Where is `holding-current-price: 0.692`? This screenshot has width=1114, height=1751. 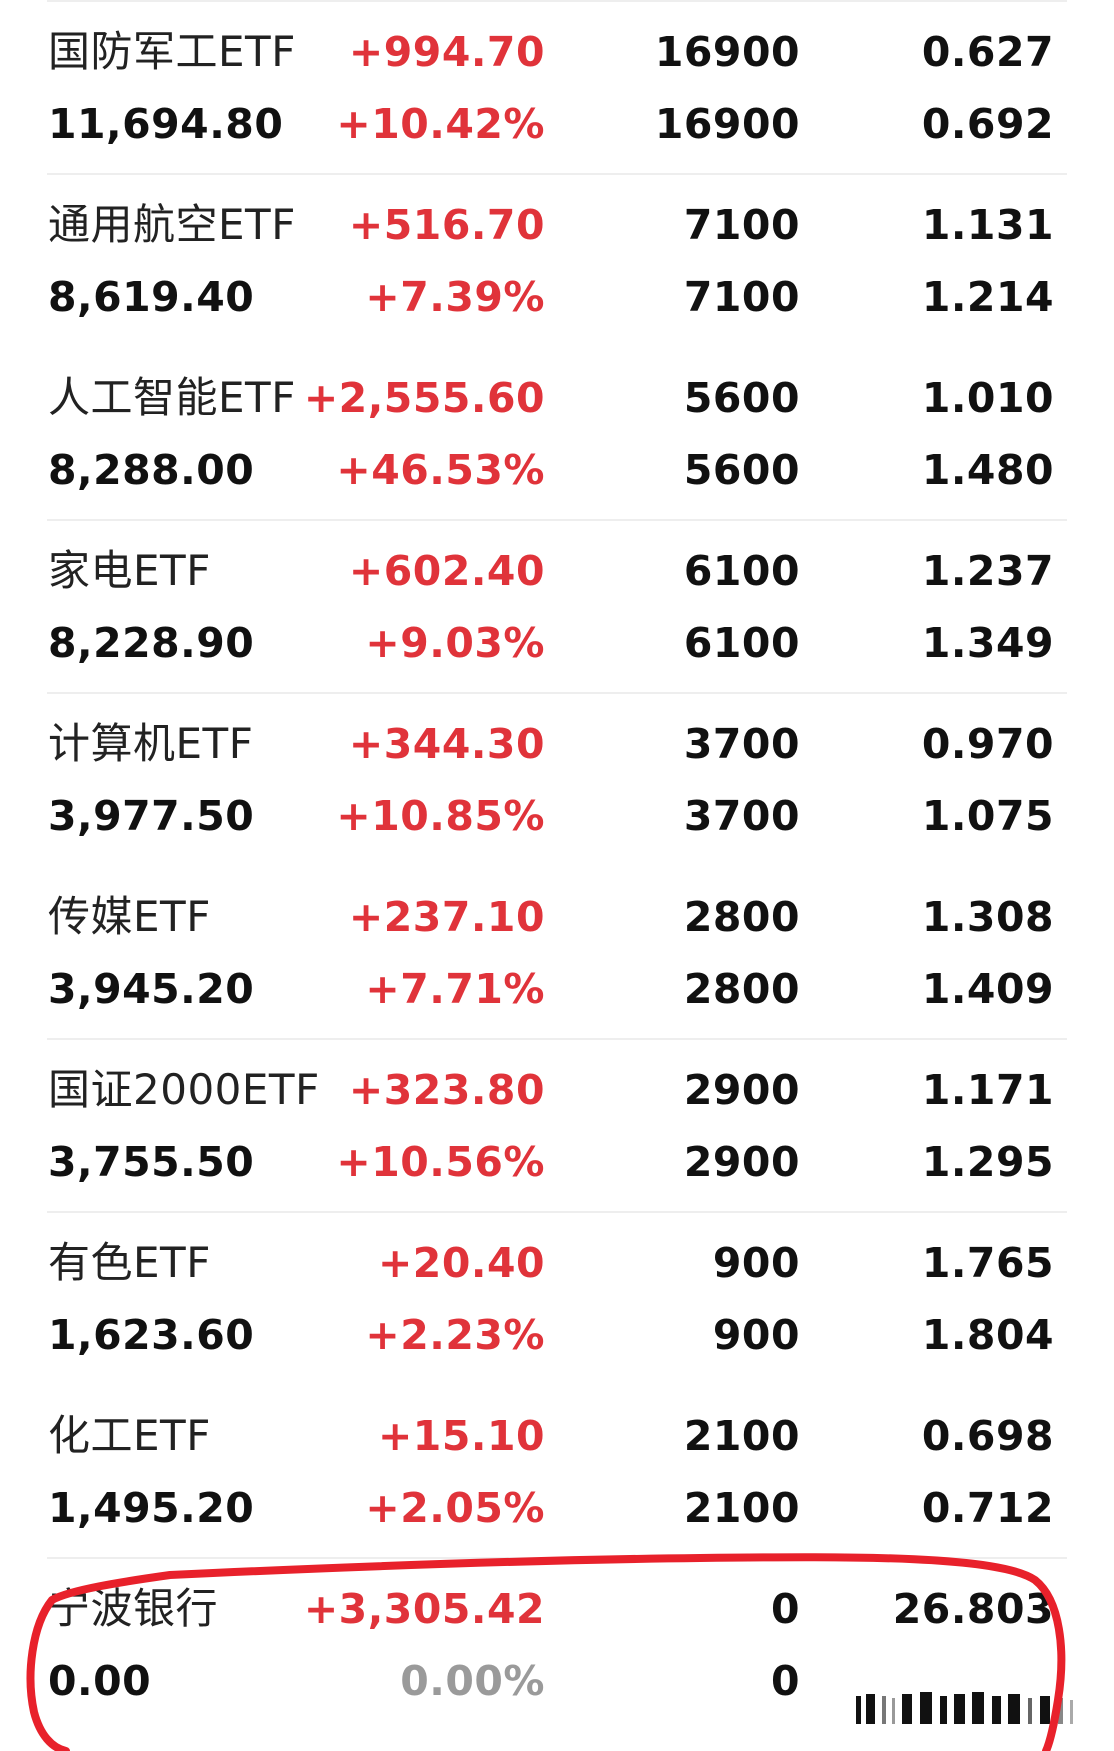 holding-current-price: 0.692 is located at coordinates (987, 124).